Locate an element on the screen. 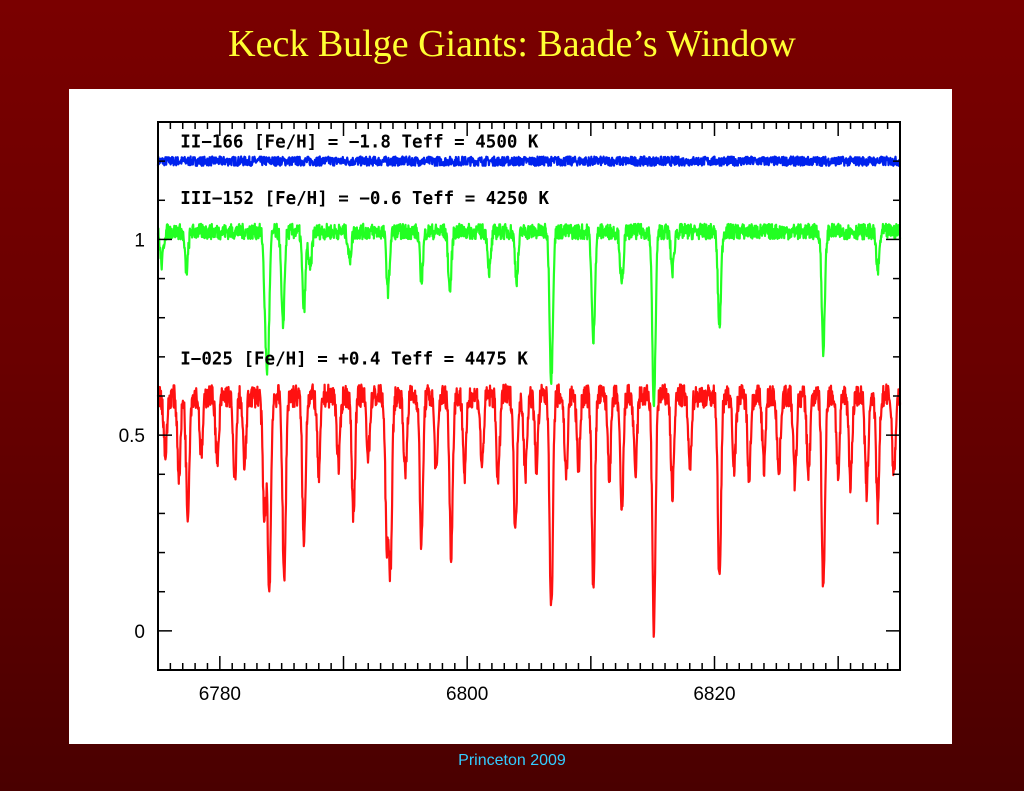 This screenshot has width=1024, height=791. y-tick-label: 0 is located at coordinates (139, 632).